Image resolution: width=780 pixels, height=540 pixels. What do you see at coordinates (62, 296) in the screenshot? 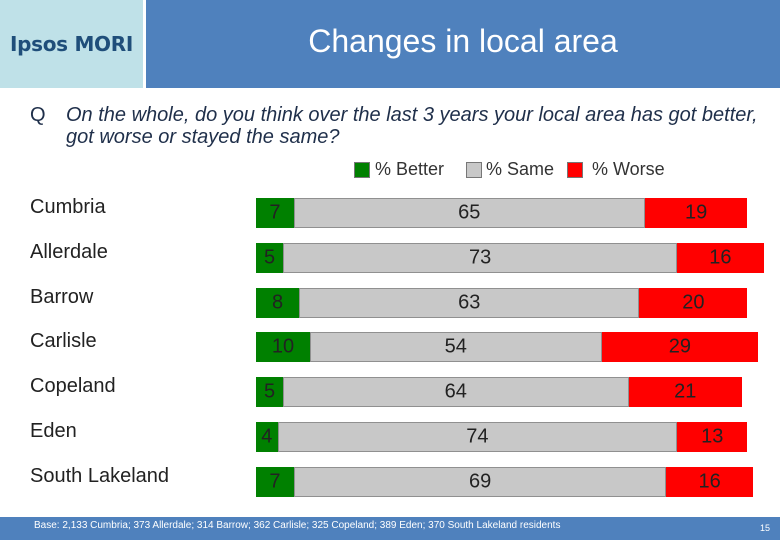
I see `category-label-barrow: Barrow` at bounding box center [62, 296].